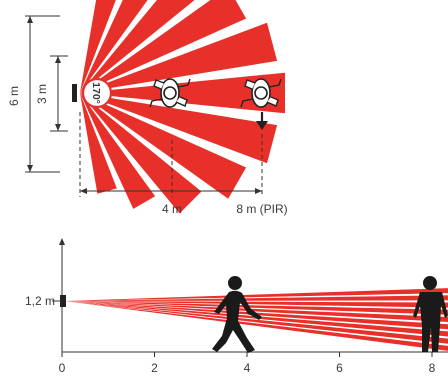 This screenshot has width=448, height=377. Describe the element at coordinates (339, 368) in the screenshot. I see `x-tick-label: 6` at that location.